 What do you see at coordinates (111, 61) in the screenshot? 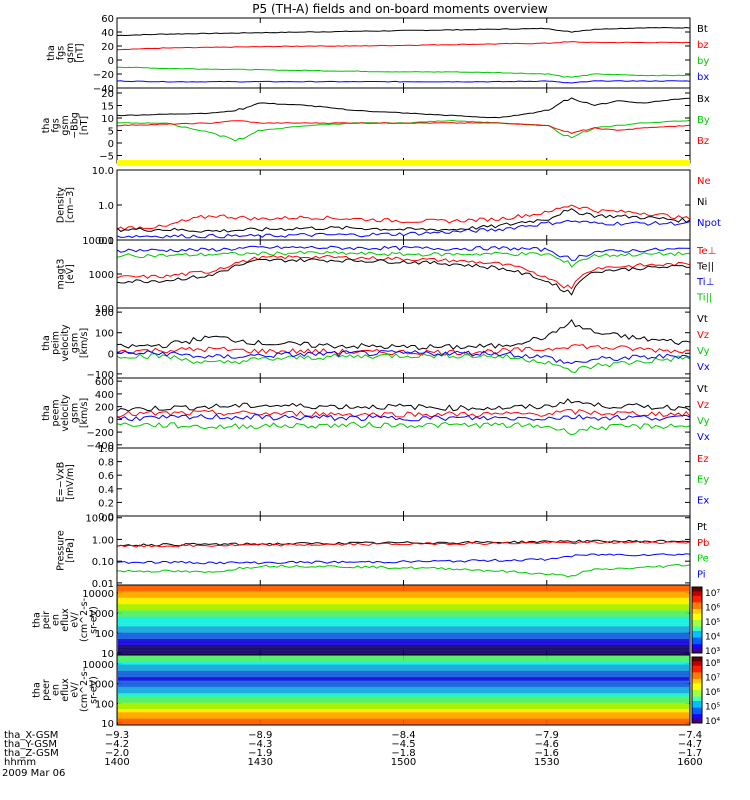
I see `y-tick-label: 0` at bounding box center [111, 61].